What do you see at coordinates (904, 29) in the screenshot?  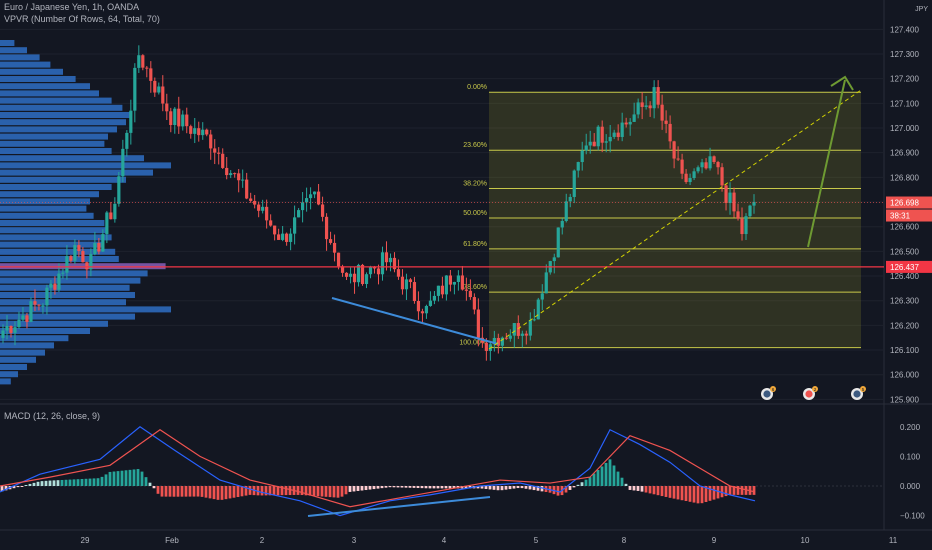 I see `price-tick-label: 127.400` at bounding box center [904, 29].